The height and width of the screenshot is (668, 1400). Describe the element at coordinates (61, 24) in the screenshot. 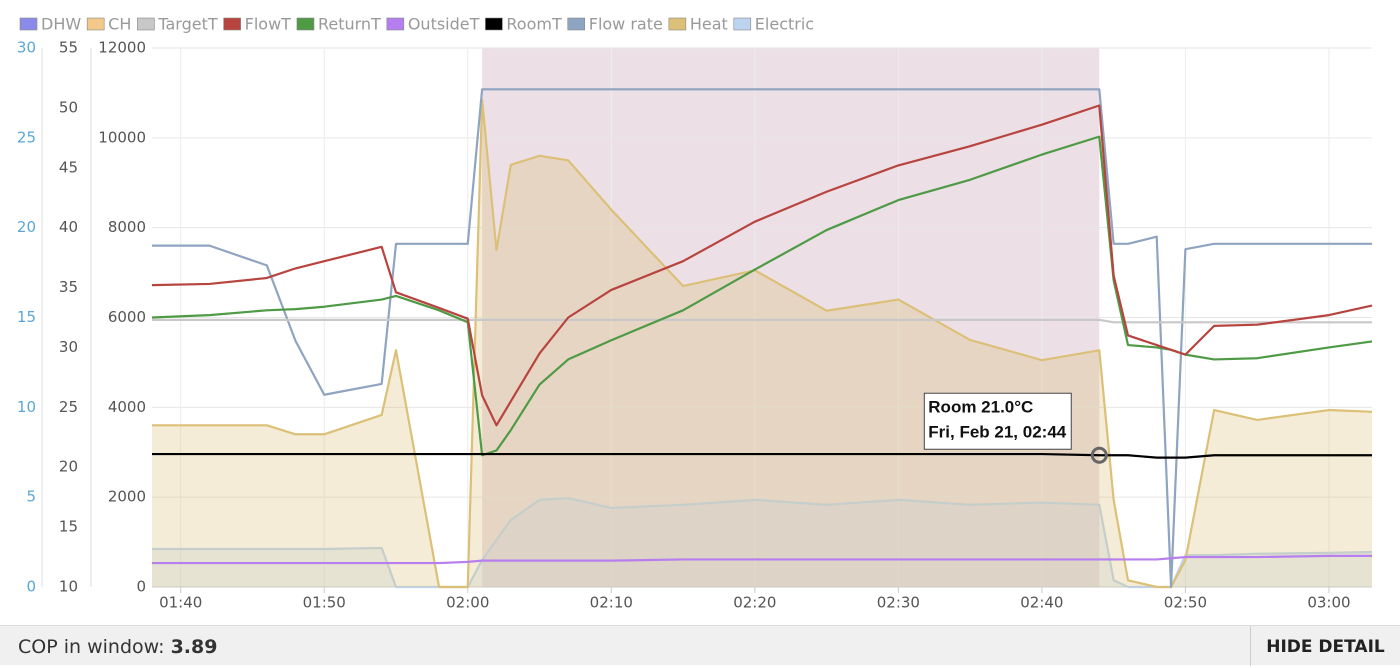

I see `legend-label: DHW` at that location.